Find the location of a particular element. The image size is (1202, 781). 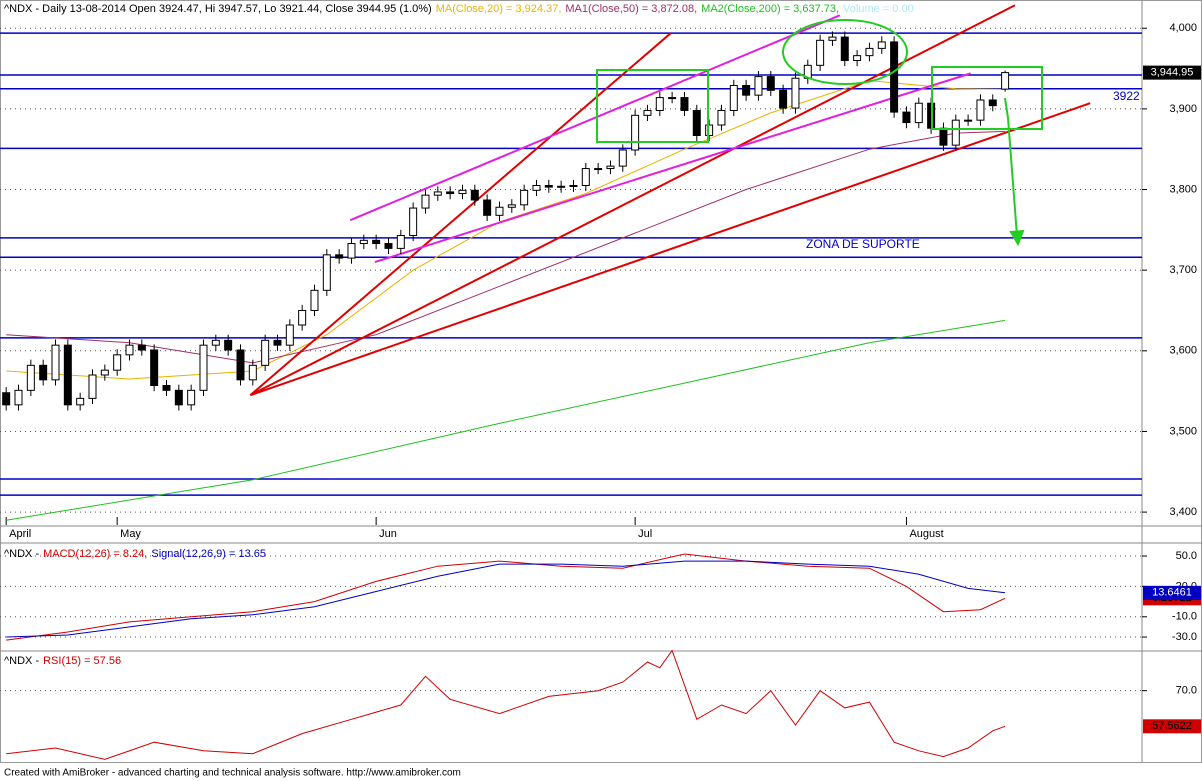

last-value-label: 57.5622 is located at coordinates (1172, 726).